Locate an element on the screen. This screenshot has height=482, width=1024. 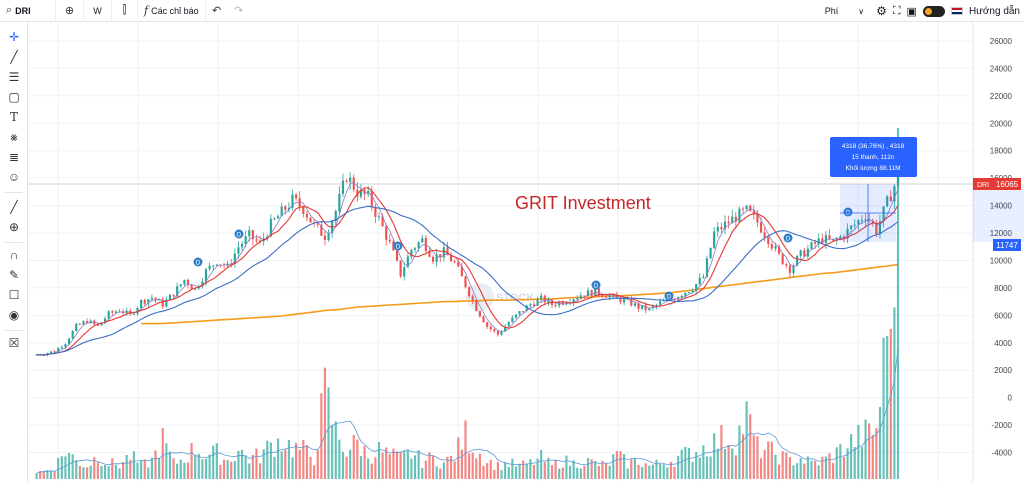
fullscreen-icon: ⛶ is located at coordinates (896, 10).